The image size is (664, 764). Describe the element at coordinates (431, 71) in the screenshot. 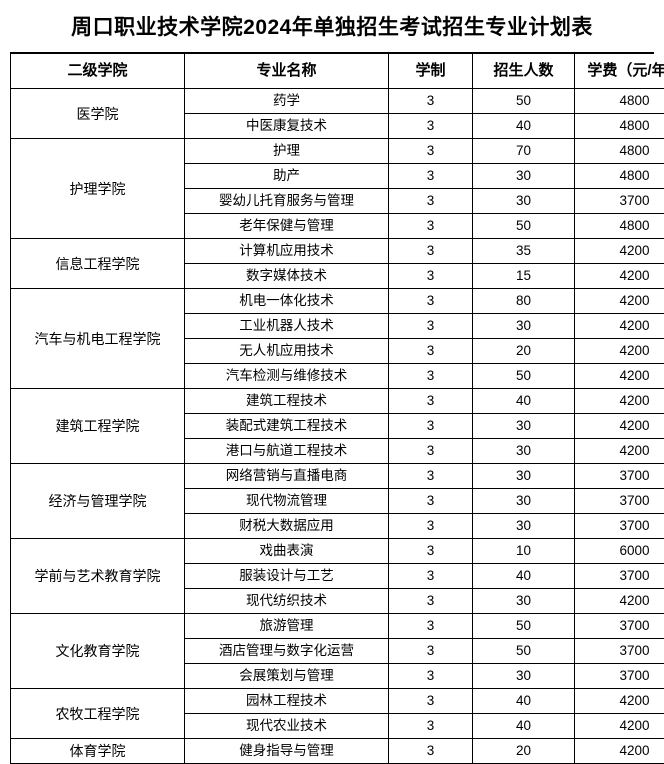

I see `column-header-years: 学制` at that location.